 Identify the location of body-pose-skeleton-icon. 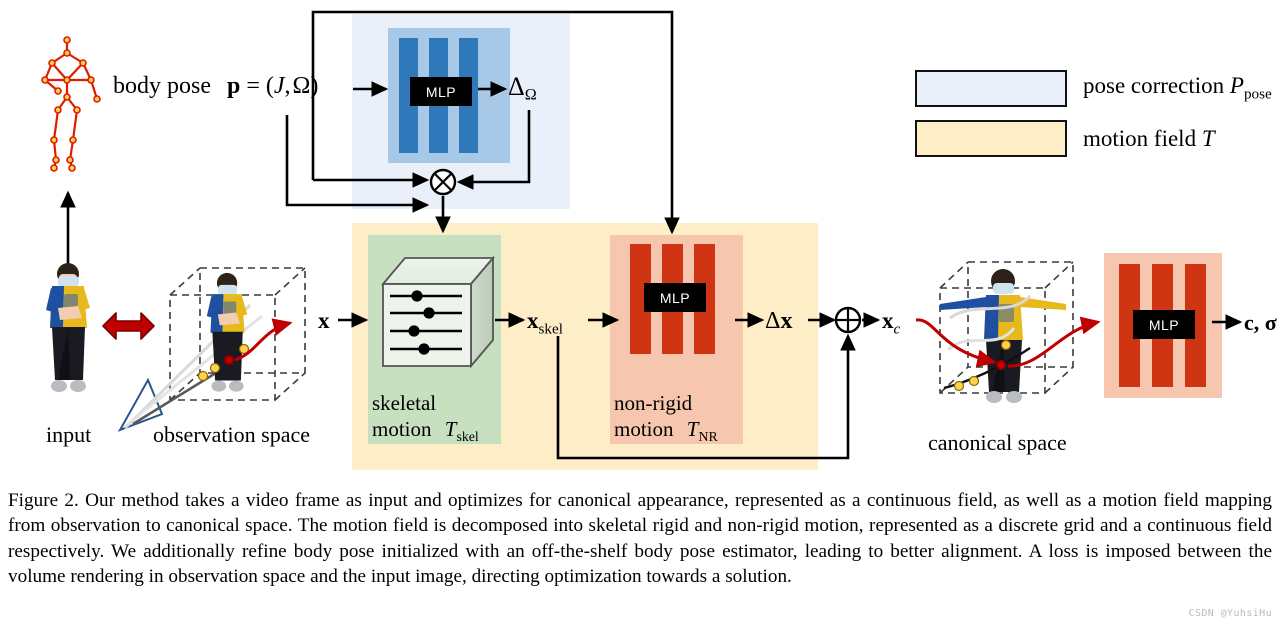
(71, 104).